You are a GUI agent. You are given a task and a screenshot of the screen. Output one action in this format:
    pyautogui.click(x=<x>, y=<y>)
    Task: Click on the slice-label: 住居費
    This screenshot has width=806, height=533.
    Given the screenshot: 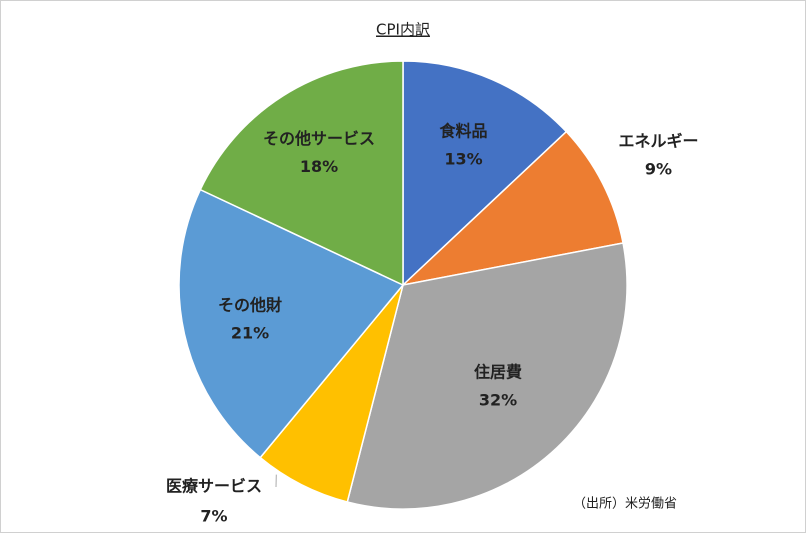 What is the action you would take?
    pyautogui.click(x=498, y=372)
    